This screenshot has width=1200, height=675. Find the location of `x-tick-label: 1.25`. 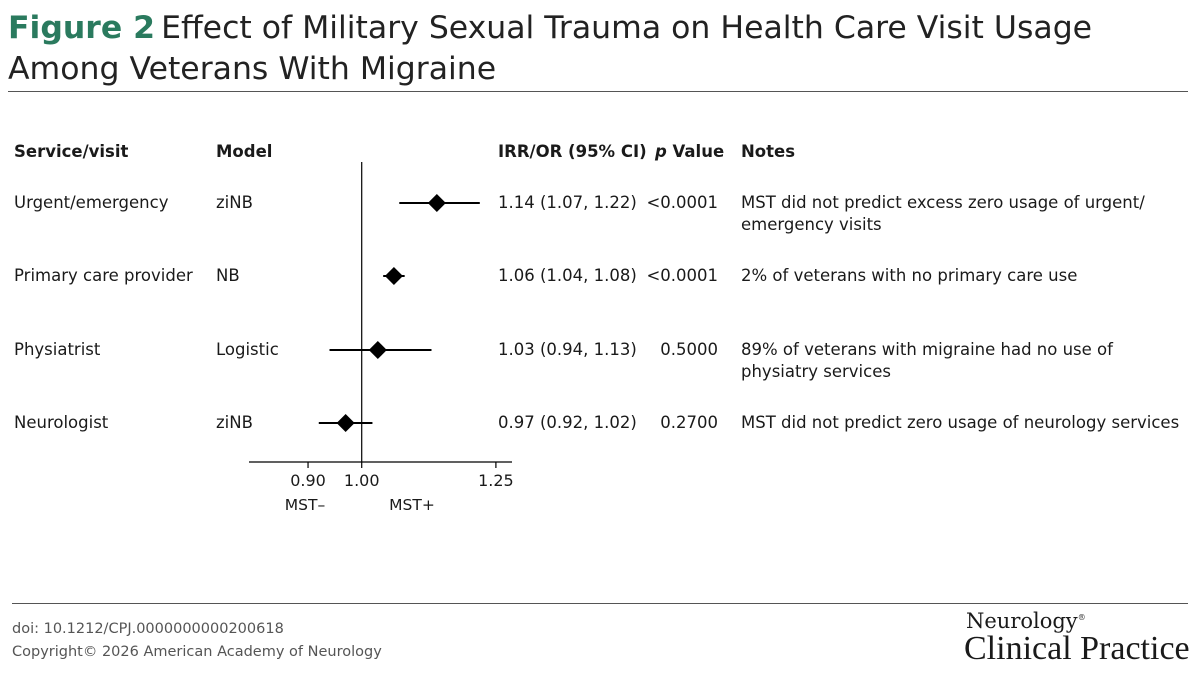

x-tick-label: 1.25 is located at coordinates (496, 480).